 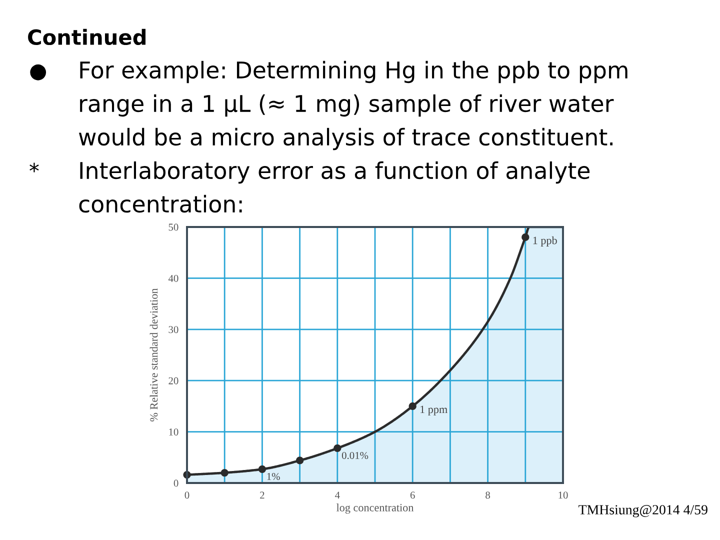 What do you see at coordinates (154, 355) in the screenshot?
I see `y-axis-title: % Relative standard deviation` at bounding box center [154, 355].